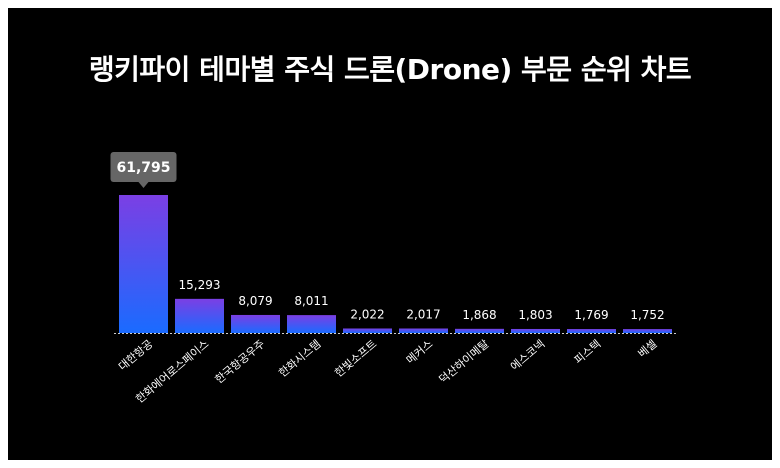 Image resolution: width=780 pixels, height=468 pixels. Describe the element at coordinates (311, 301) in the screenshot. I see `data-label: 8,011` at that location.